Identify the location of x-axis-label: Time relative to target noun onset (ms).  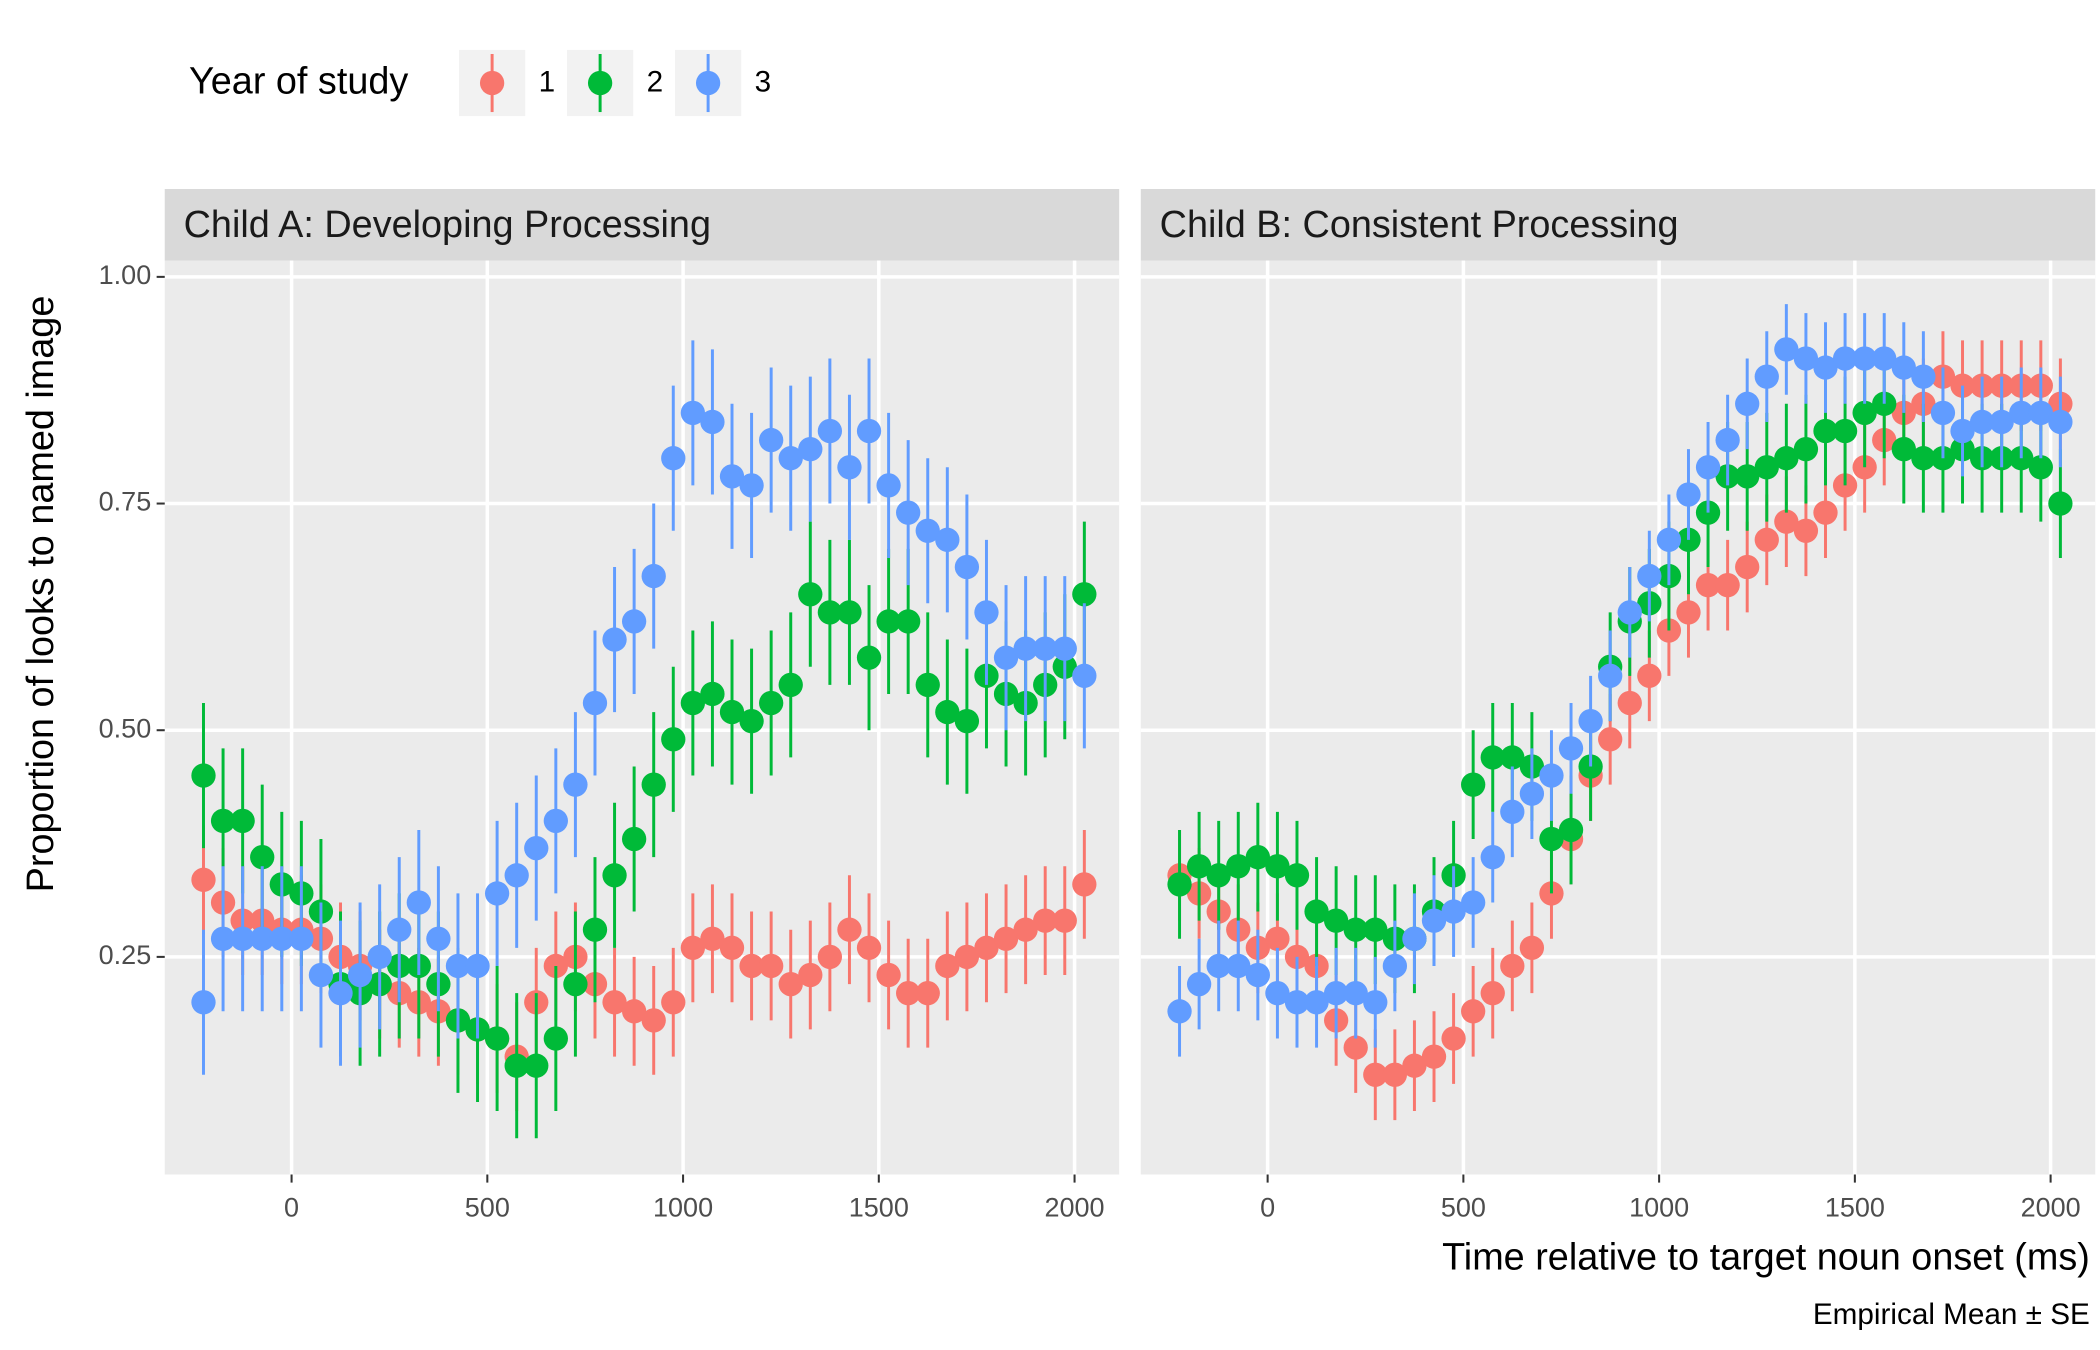
(1766, 1258).